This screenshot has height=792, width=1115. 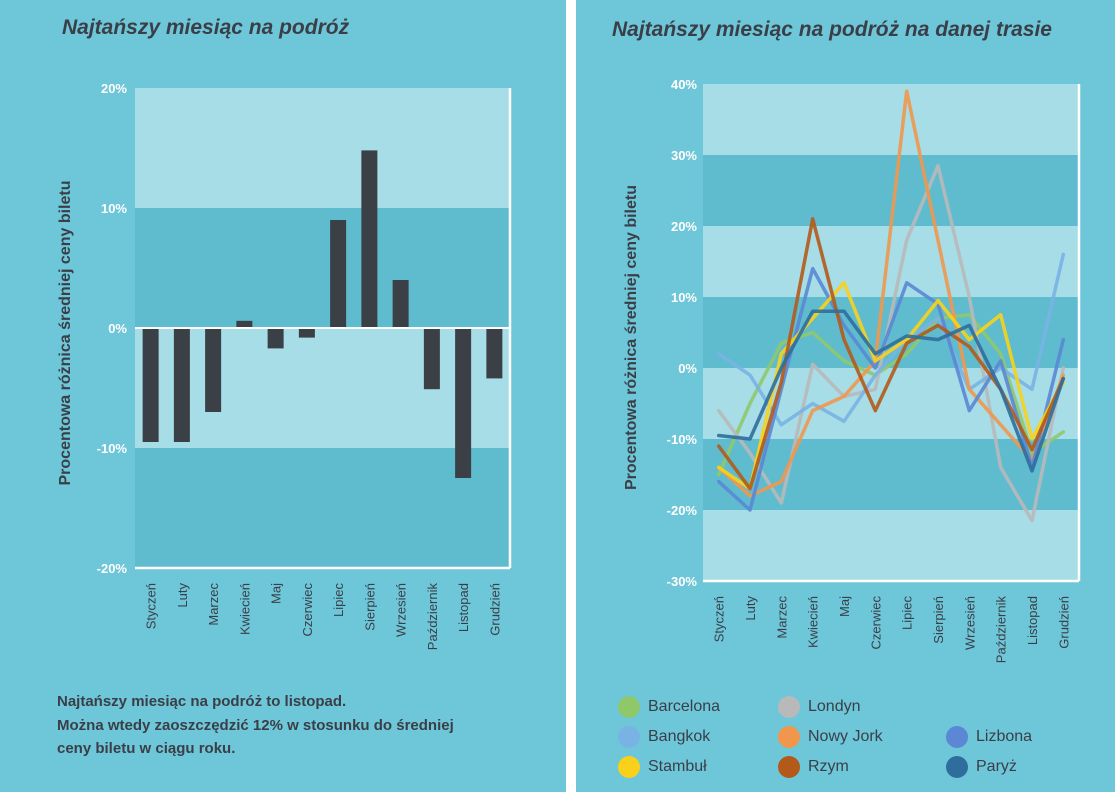 I want to click on legend-label: Bangkok, so click(x=679, y=736).